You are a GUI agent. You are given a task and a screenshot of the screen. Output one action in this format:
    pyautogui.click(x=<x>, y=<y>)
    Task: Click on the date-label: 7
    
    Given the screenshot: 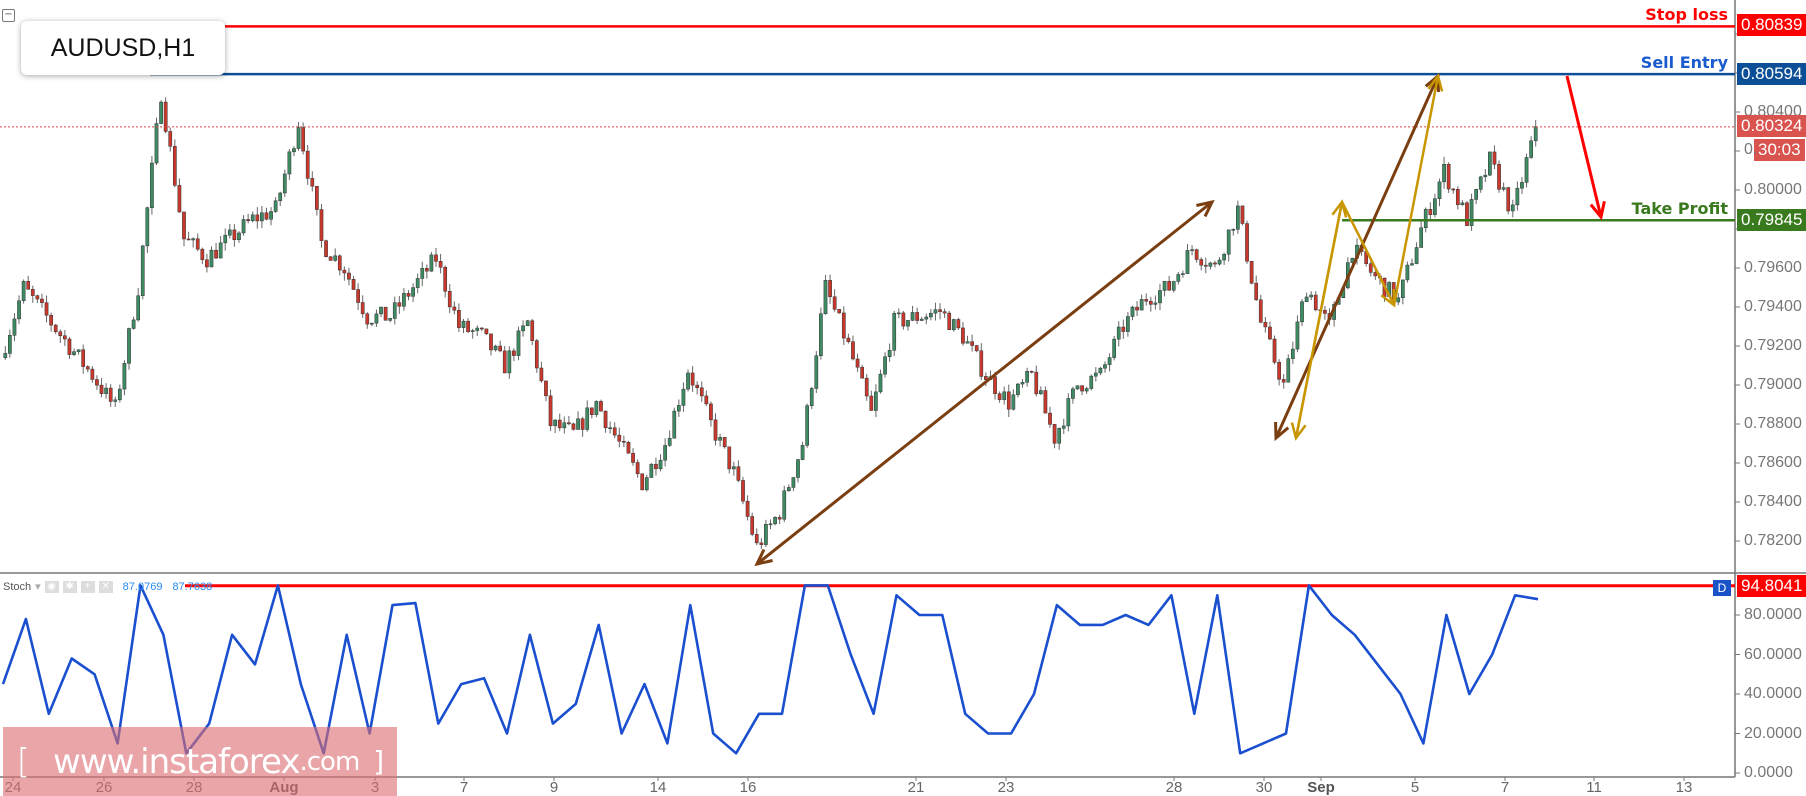 What is the action you would take?
    pyautogui.click(x=1505, y=787)
    